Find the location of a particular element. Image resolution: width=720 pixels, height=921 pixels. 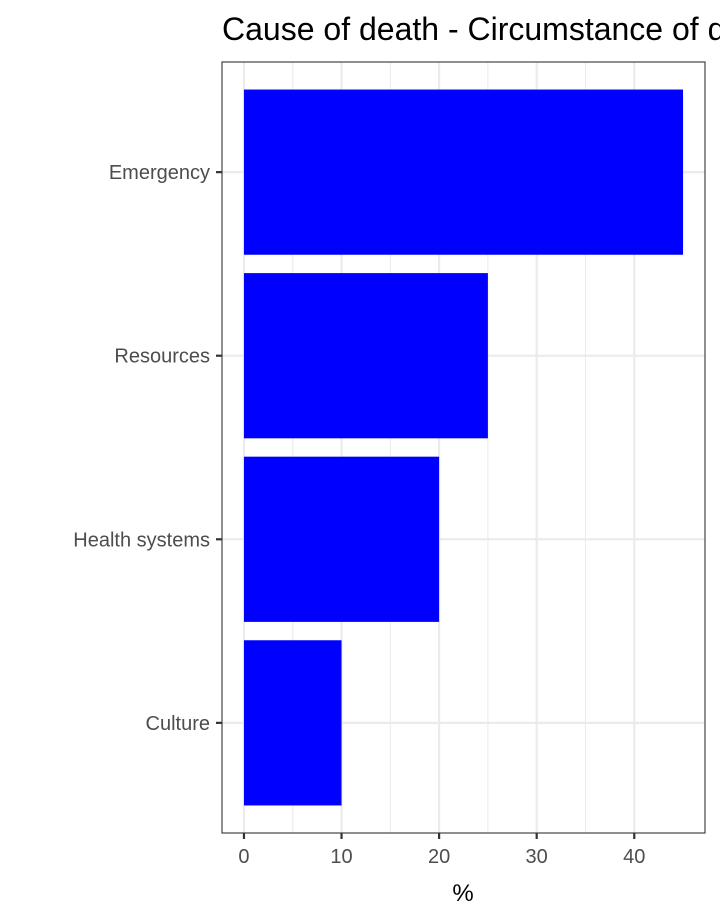

y-axis: Emergency Resources Health systems Culture is located at coordinates (147, 448).